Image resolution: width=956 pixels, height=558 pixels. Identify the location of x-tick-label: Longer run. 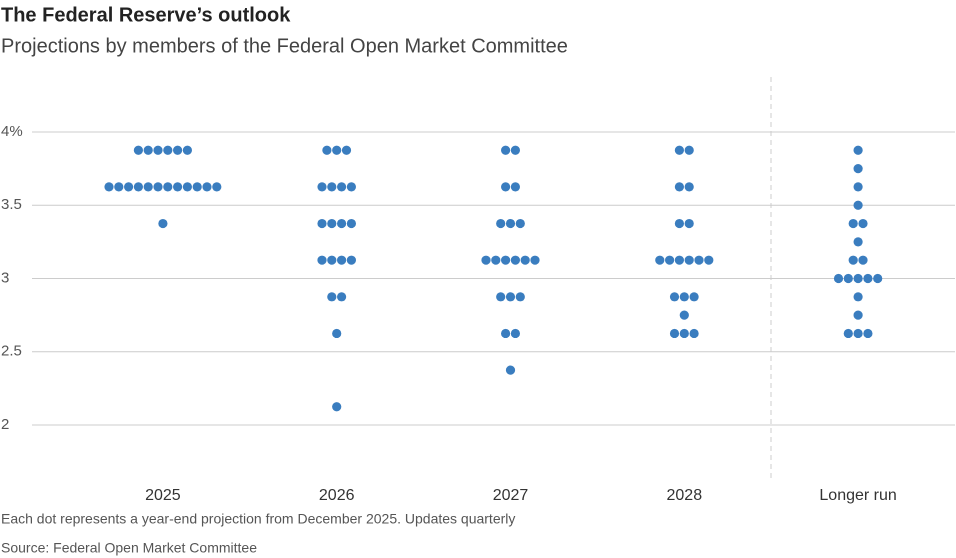
(857, 495).